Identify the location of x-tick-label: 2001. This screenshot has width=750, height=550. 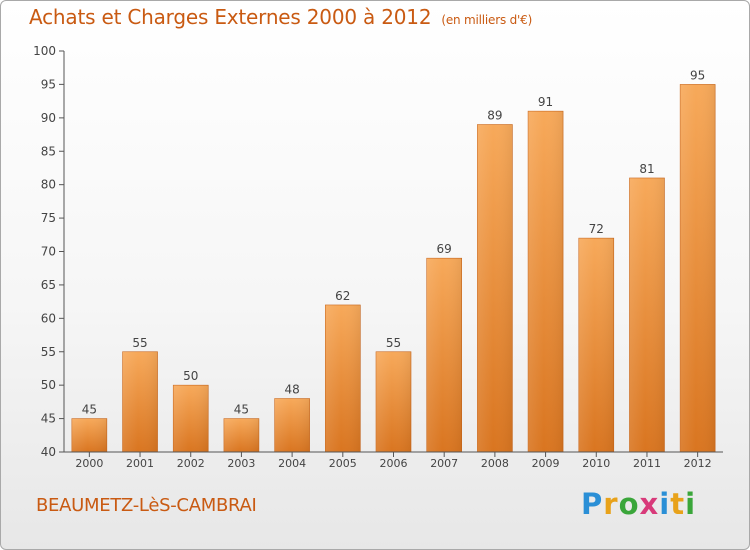
(140, 463).